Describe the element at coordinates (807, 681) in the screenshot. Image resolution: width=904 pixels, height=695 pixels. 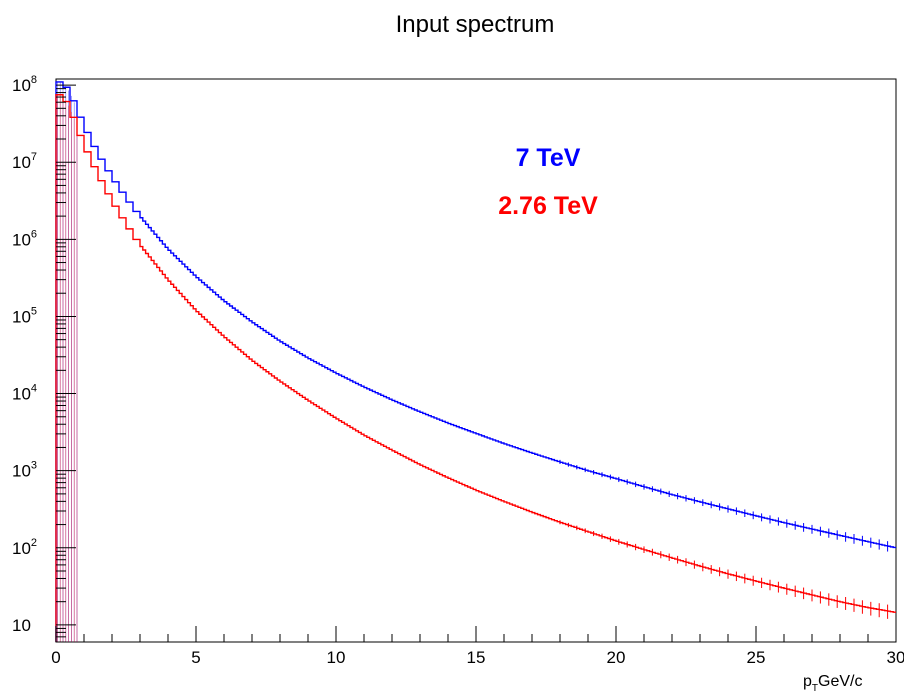
I see `x-axis-label-main: p` at that location.